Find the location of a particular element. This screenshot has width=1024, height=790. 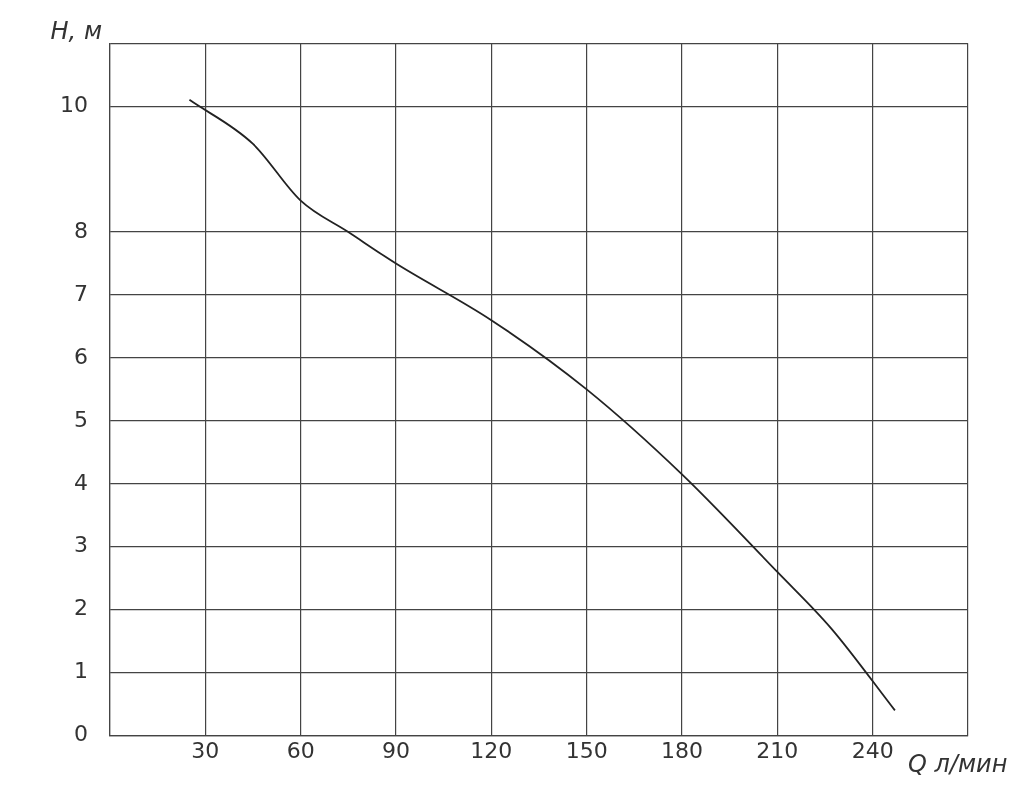

x-tick-label: 120 is located at coordinates (491, 750).